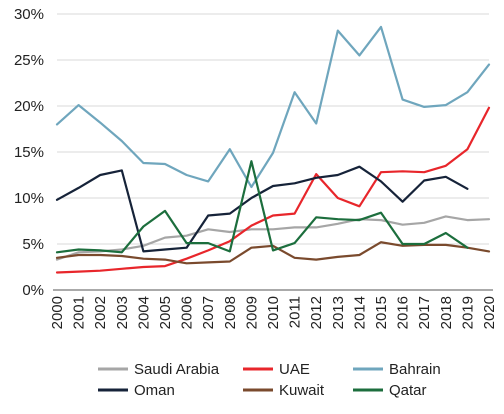 This screenshot has height=414, width=504. I want to click on legend-item-qatar: Qatar, so click(390, 390).